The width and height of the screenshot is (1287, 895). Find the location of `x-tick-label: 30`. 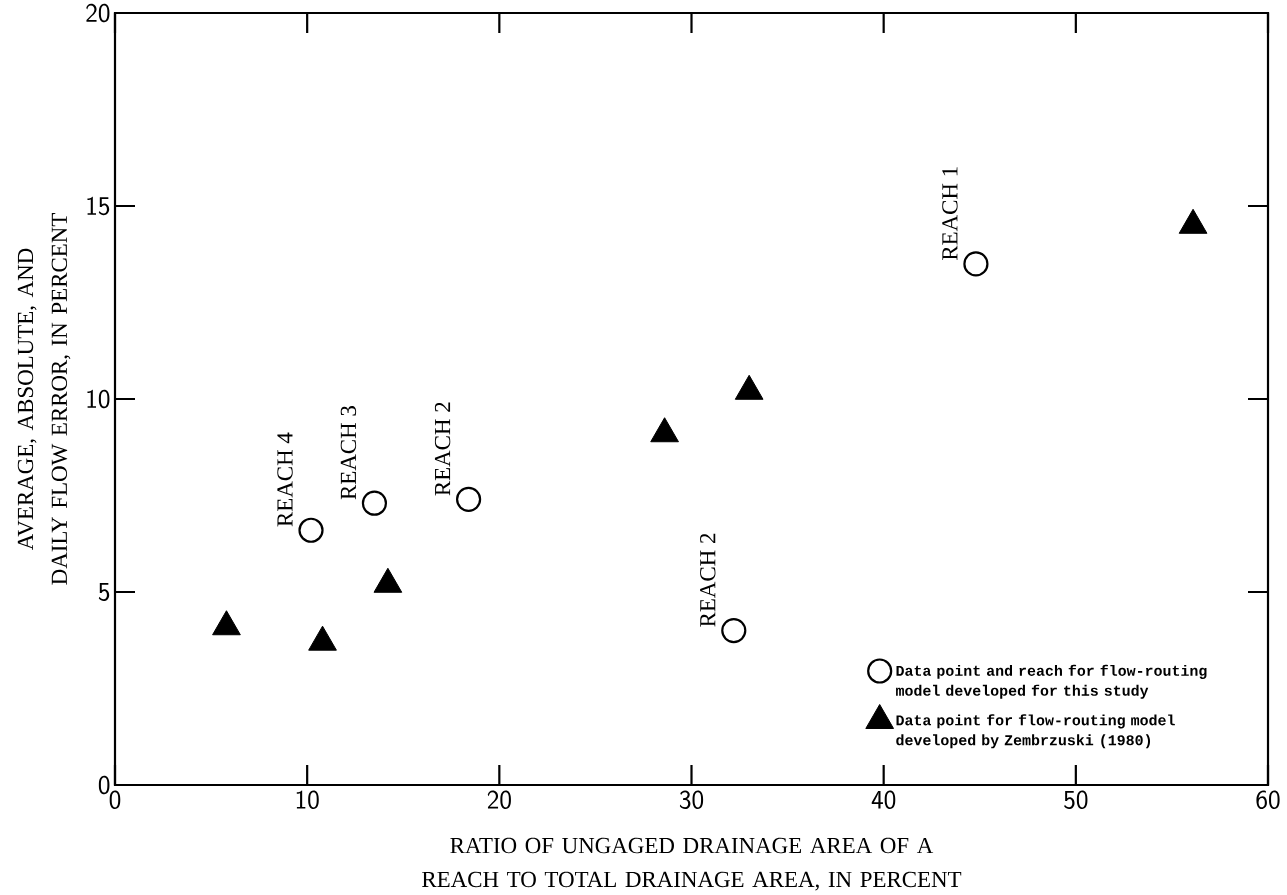

x-tick-label: 30 is located at coordinates (691, 800).